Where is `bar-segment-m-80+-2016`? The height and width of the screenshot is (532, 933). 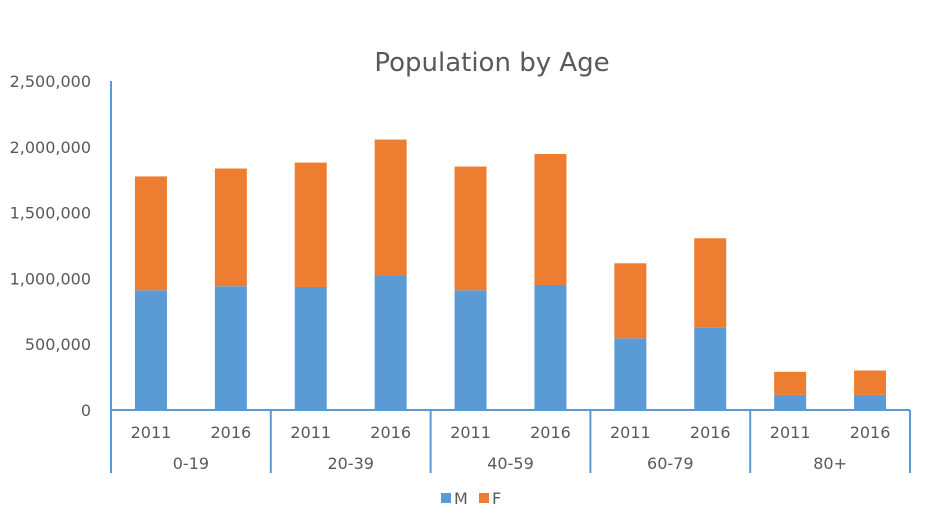
bar-segment-m-80+-2016 is located at coordinates (870, 402).